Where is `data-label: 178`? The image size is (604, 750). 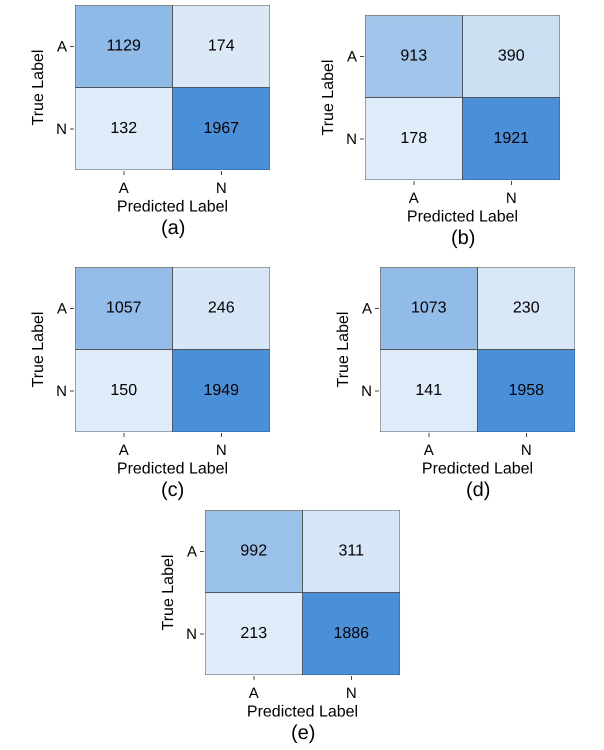 data-label: 178 is located at coordinates (414, 138).